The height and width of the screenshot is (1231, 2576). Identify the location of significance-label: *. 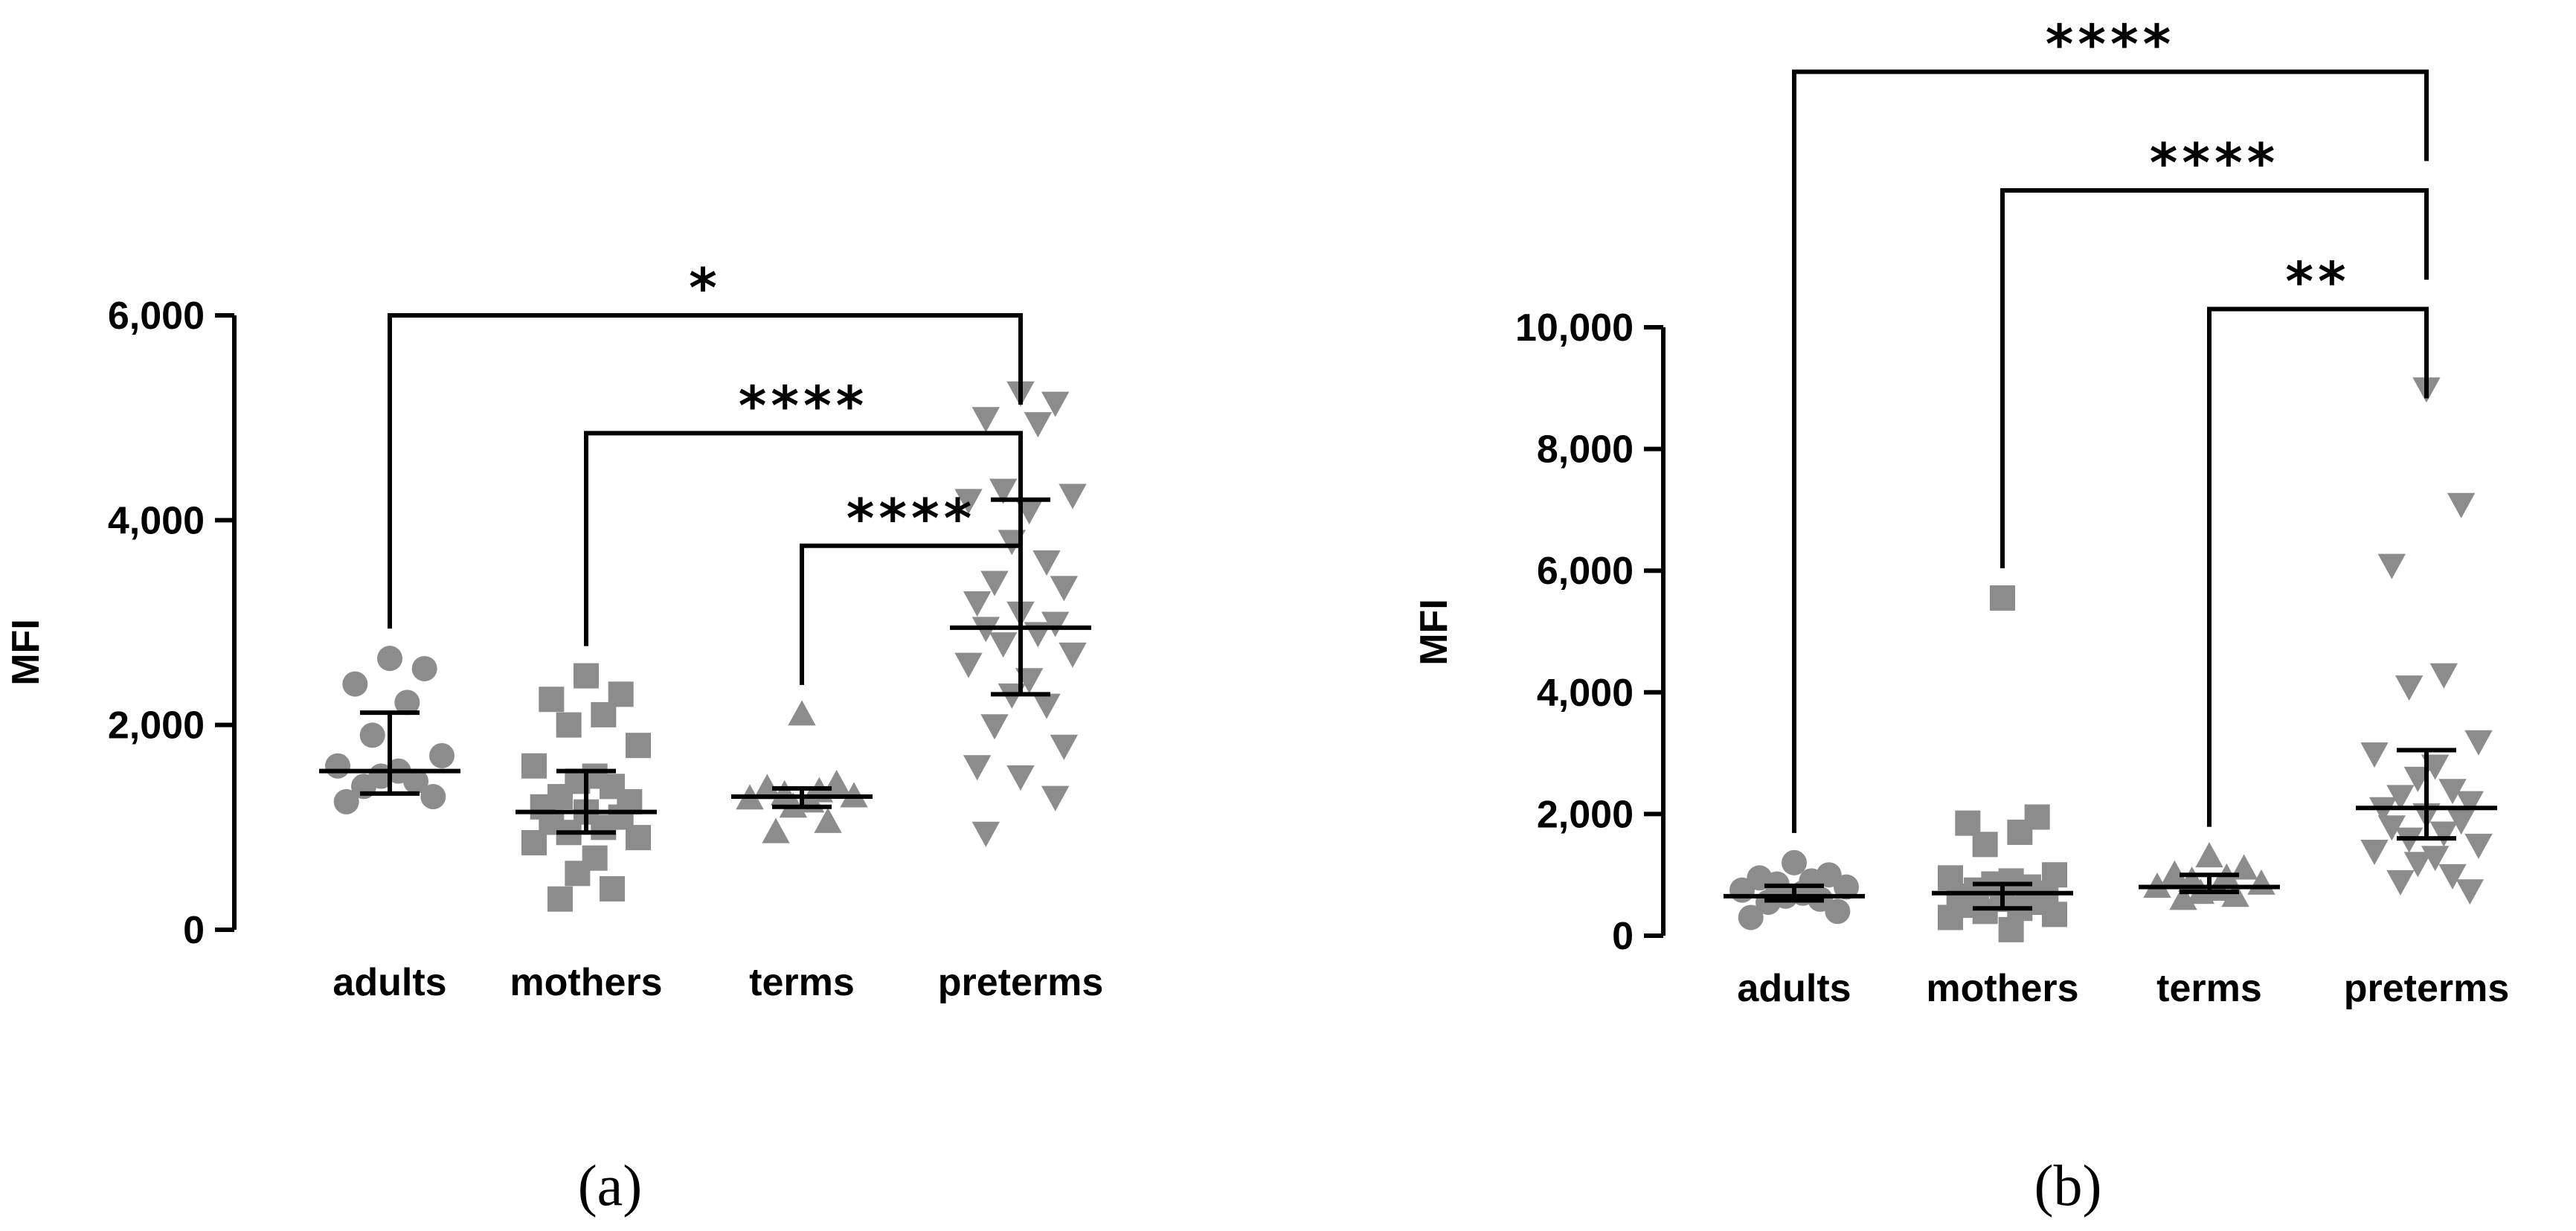
(705, 288).